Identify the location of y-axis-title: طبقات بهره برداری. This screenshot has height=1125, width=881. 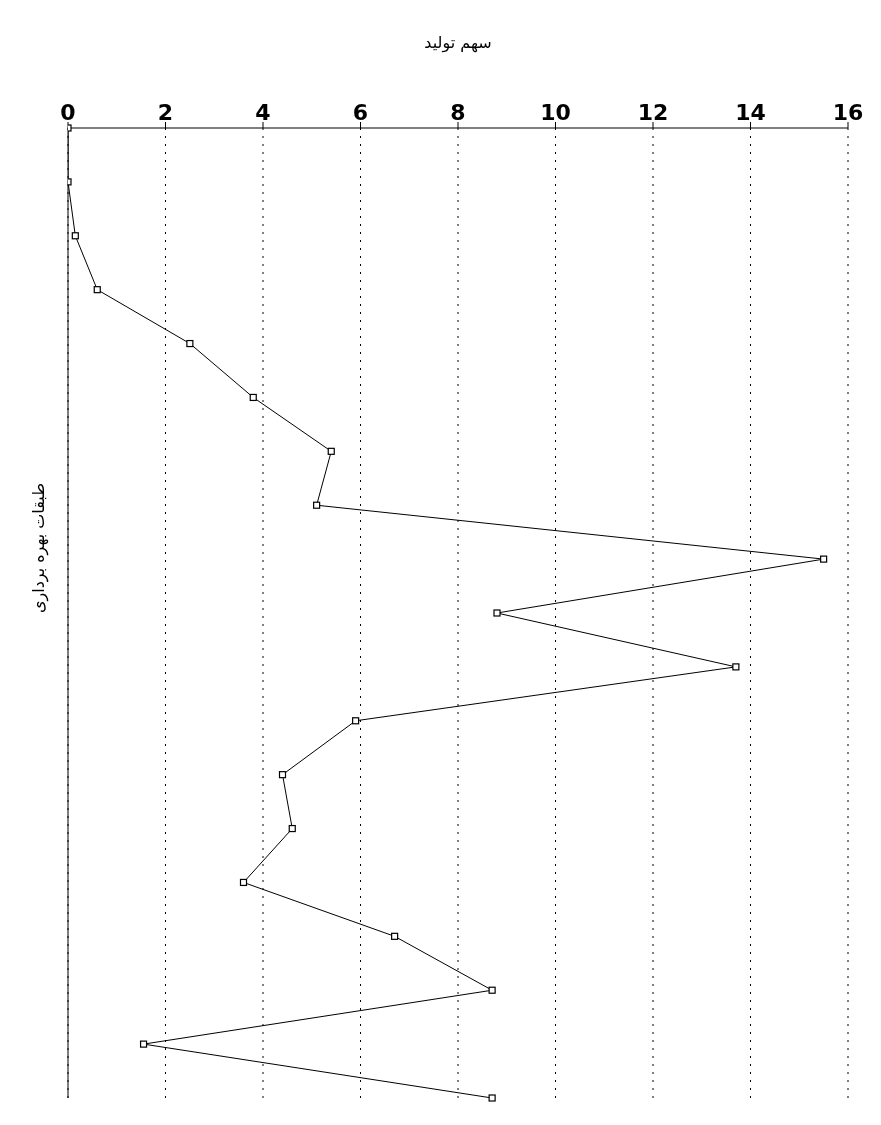
(38, 548).